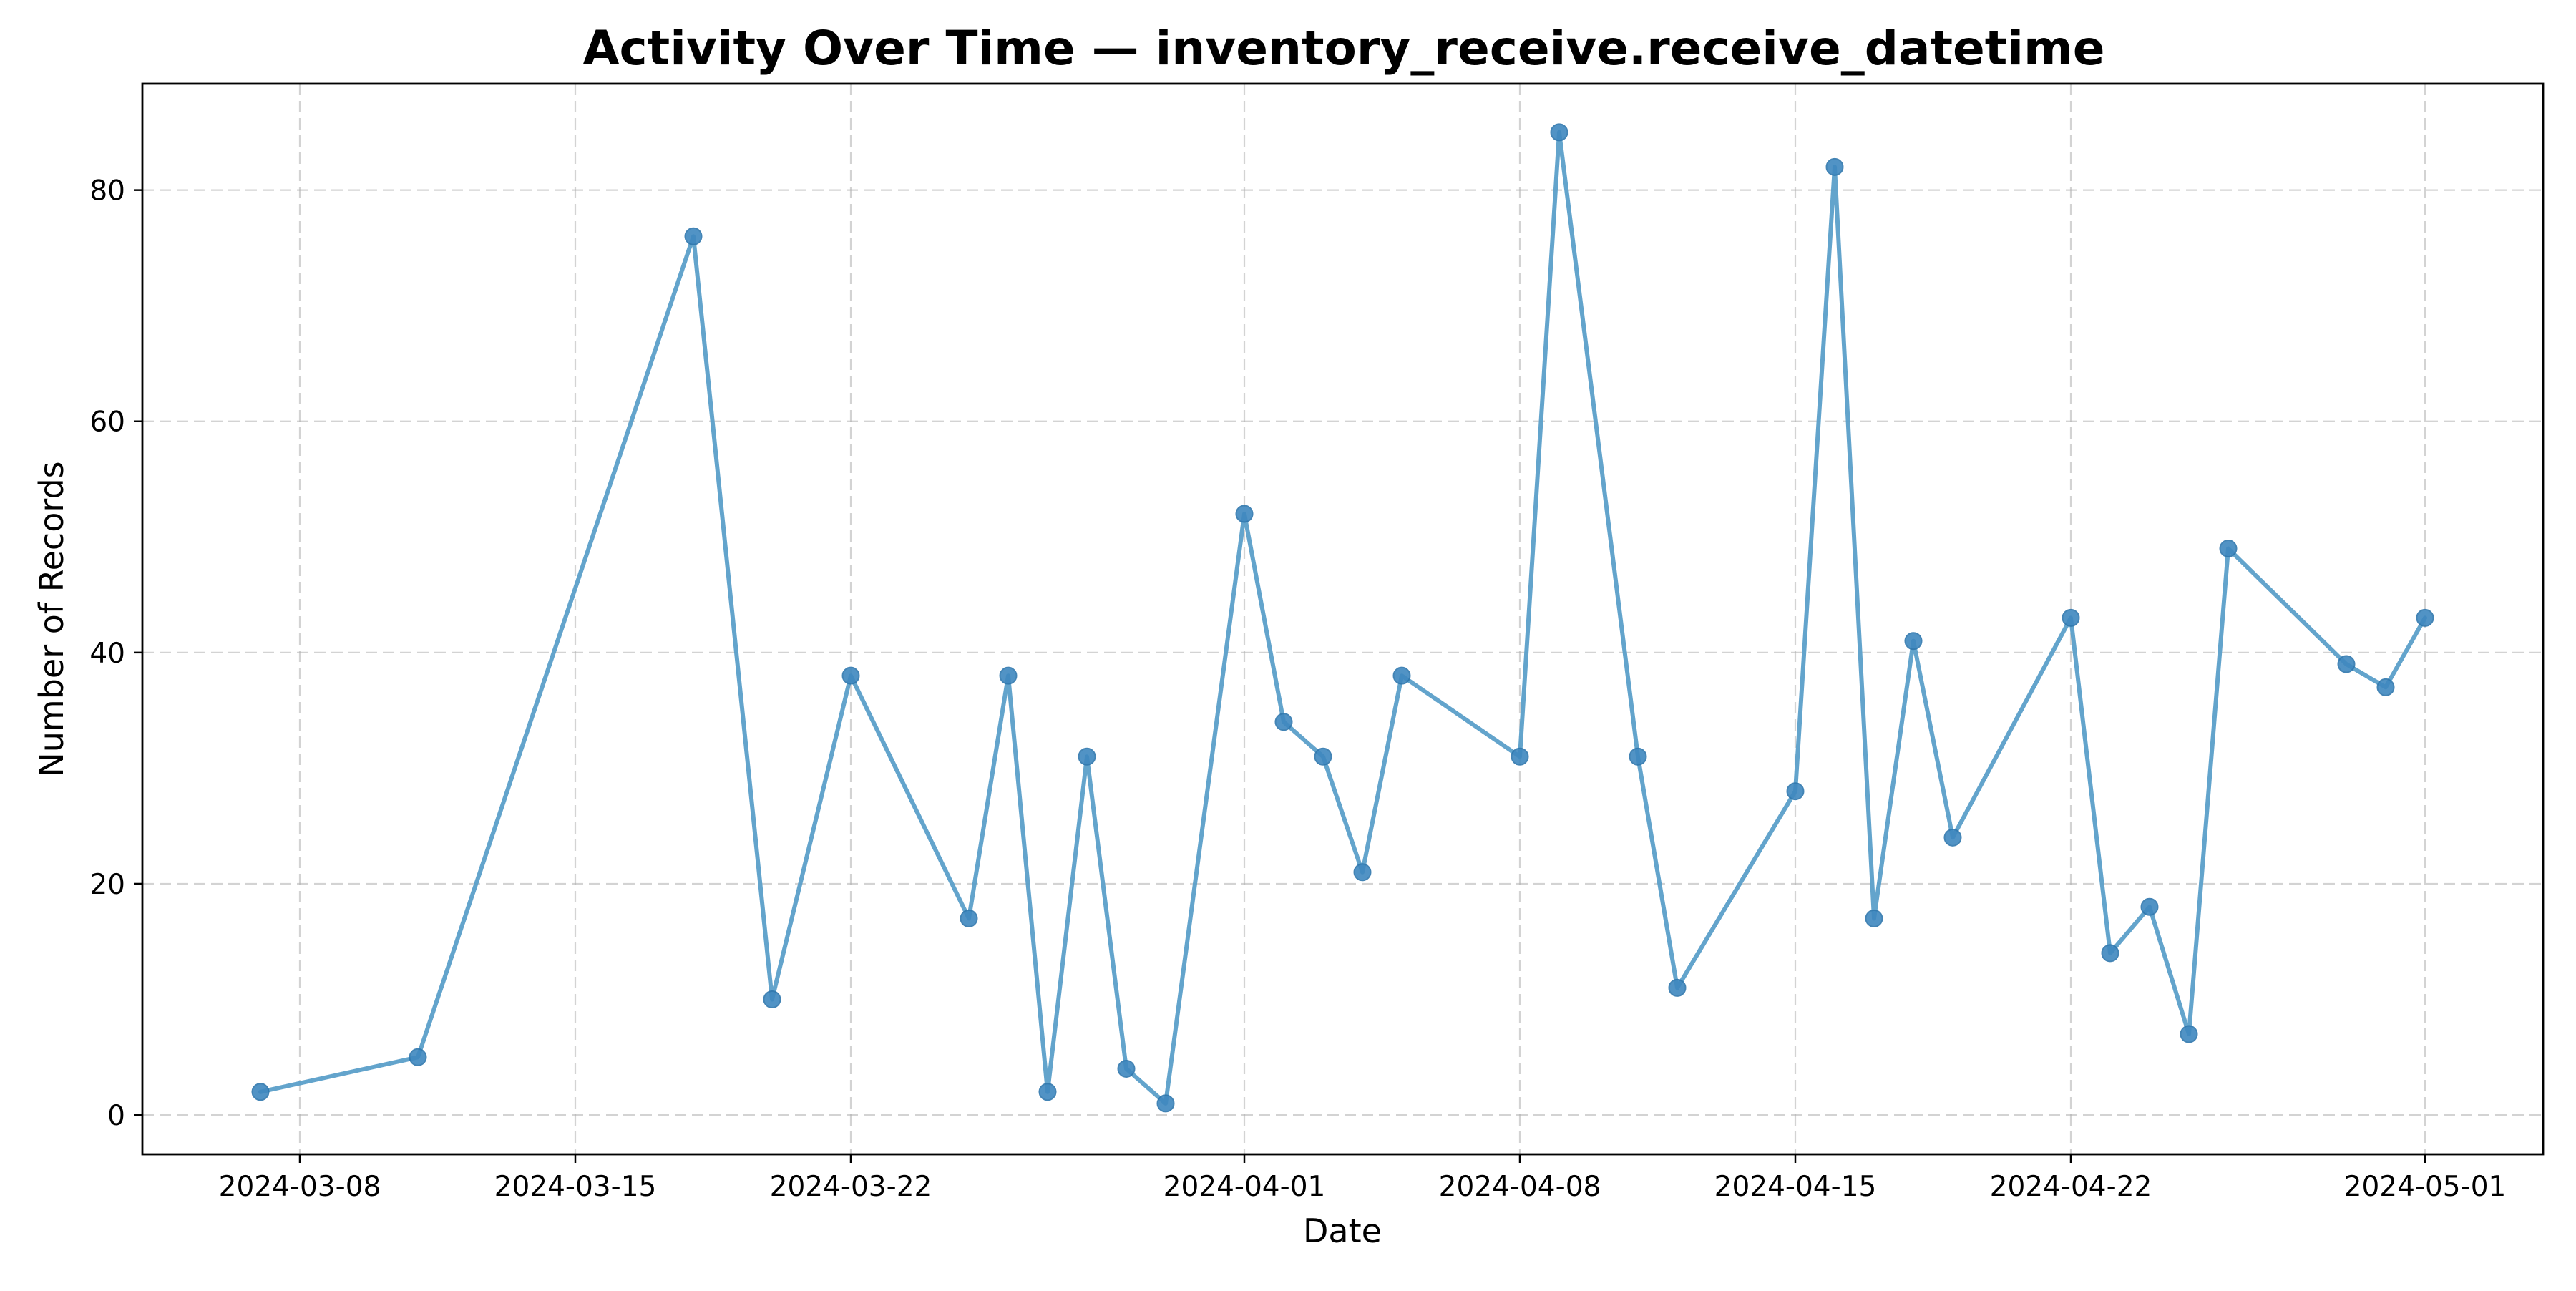 This screenshot has height=1291, width=2576. What do you see at coordinates (1244, 1187) in the screenshot?
I see `x-tick-label: 2024-04-01` at bounding box center [1244, 1187].